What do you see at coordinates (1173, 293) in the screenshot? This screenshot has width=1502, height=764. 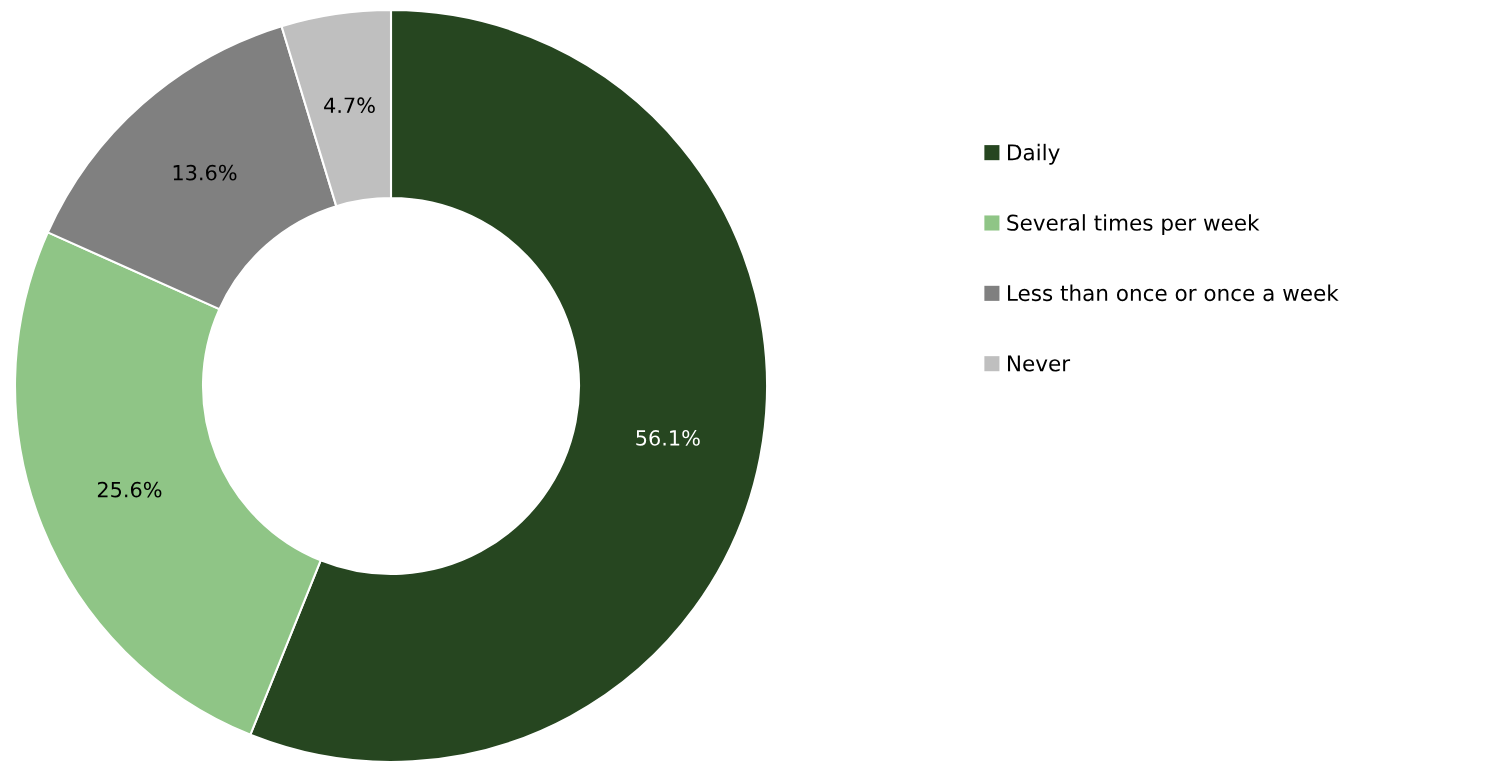 I see `legend-label: Less than once or once a week` at bounding box center [1173, 293].